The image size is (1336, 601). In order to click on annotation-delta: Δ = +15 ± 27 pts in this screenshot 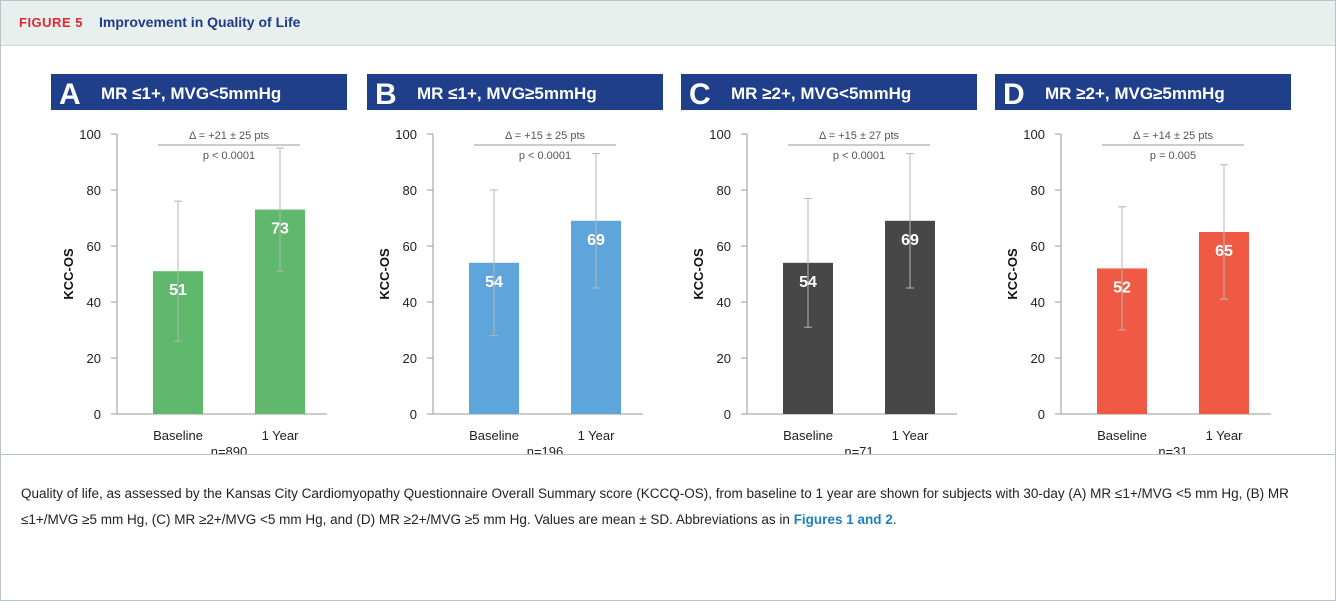, I will do `click(859, 136)`.